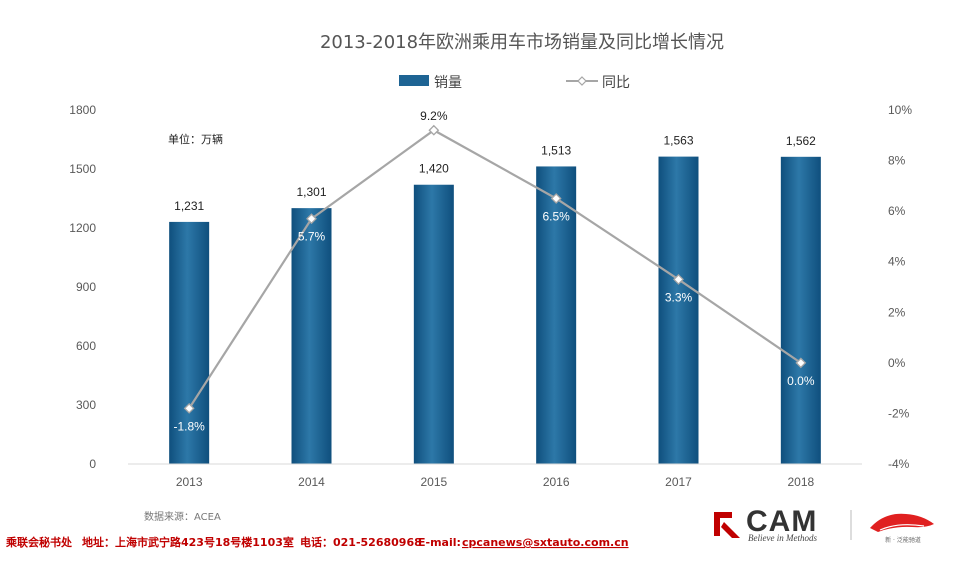 This screenshot has width=960, height=563. Describe the element at coordinates (433, 324) in the screenshot. I see `bar-2015` at that location.